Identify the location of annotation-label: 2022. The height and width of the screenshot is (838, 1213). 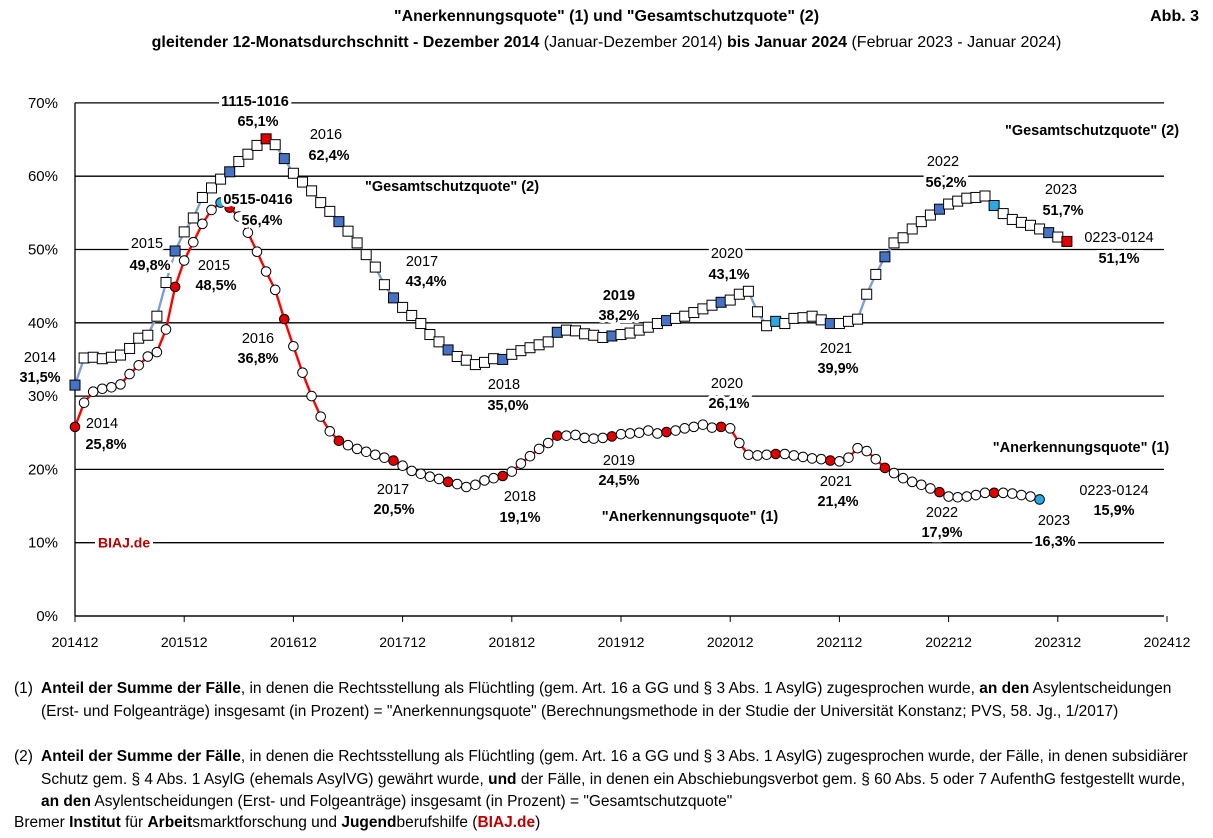
(942, 513).